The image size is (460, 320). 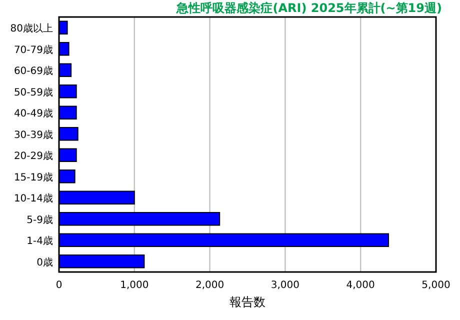 I want to click on y-tick-label: 50-59歳, so click(x=33, y=92).